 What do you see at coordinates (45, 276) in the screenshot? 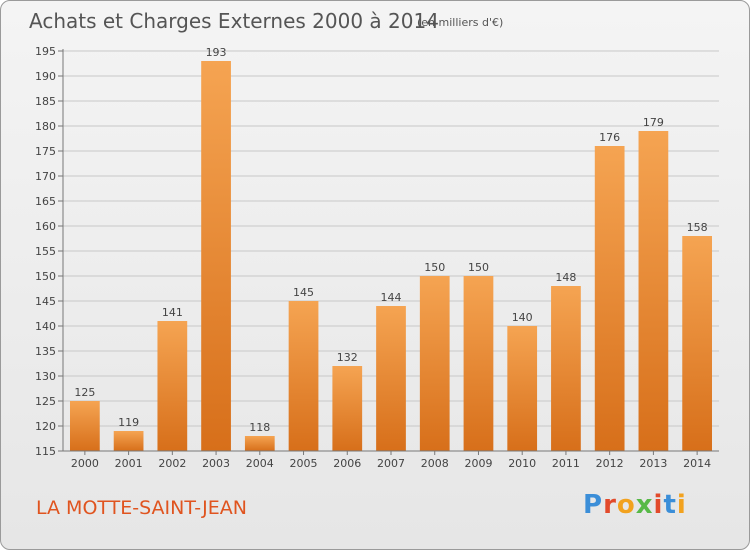
I see `y-tick-label: 150` at bounding box center [45, 276].